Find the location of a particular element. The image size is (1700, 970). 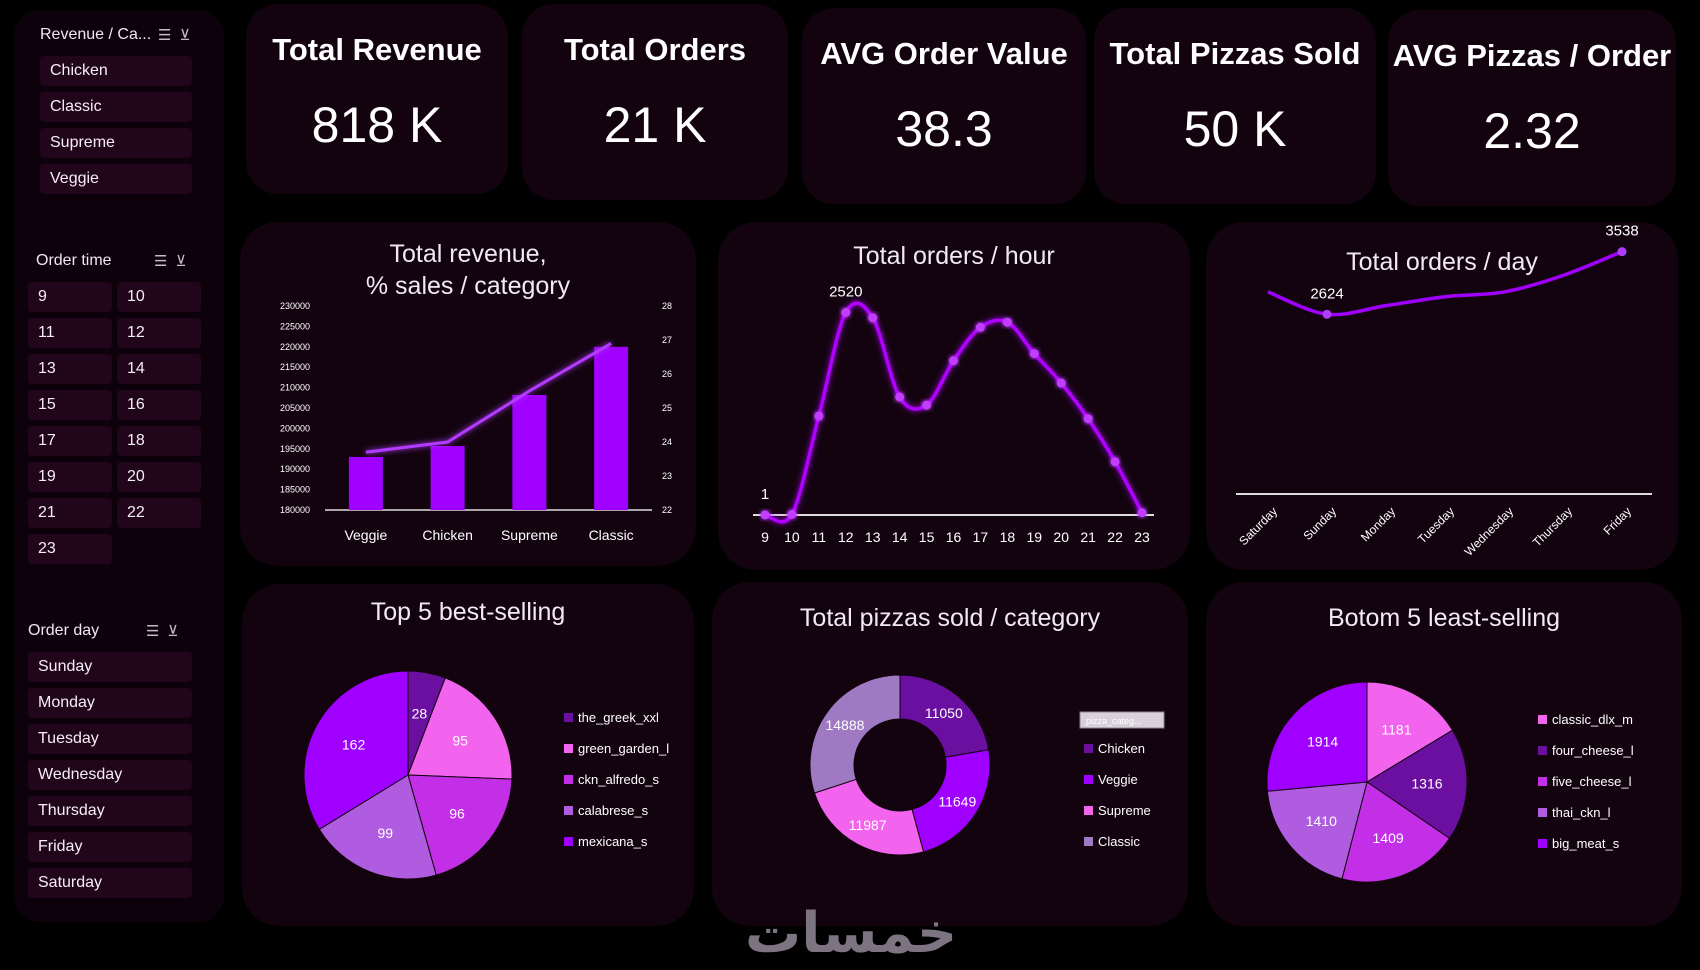

kpi-total-revenue: Total Revenue 818 K is located at coordinates (377, 99).